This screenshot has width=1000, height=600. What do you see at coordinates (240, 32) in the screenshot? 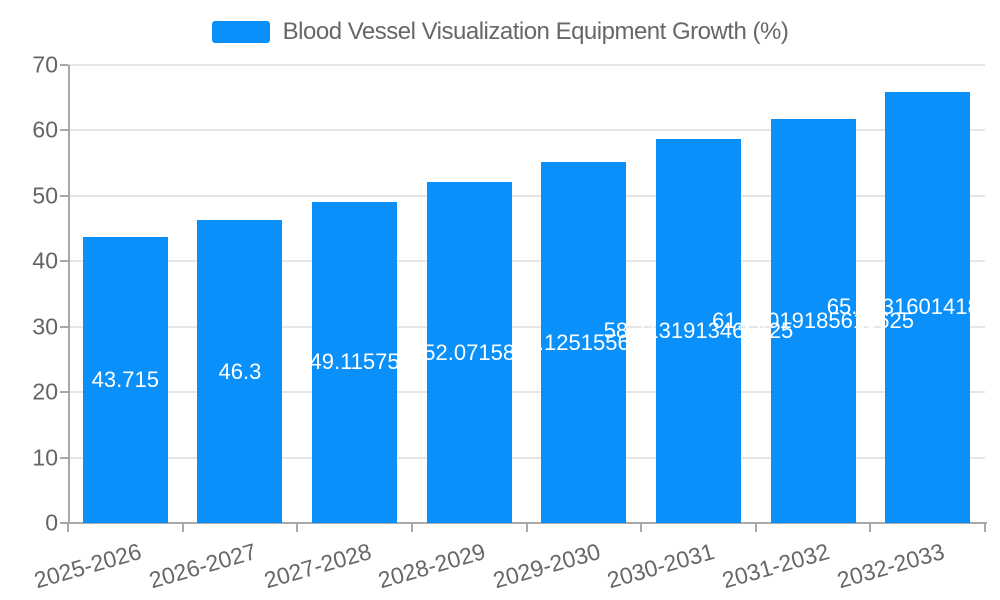
I see `legend-swatch` at bounding box center [240, 32].